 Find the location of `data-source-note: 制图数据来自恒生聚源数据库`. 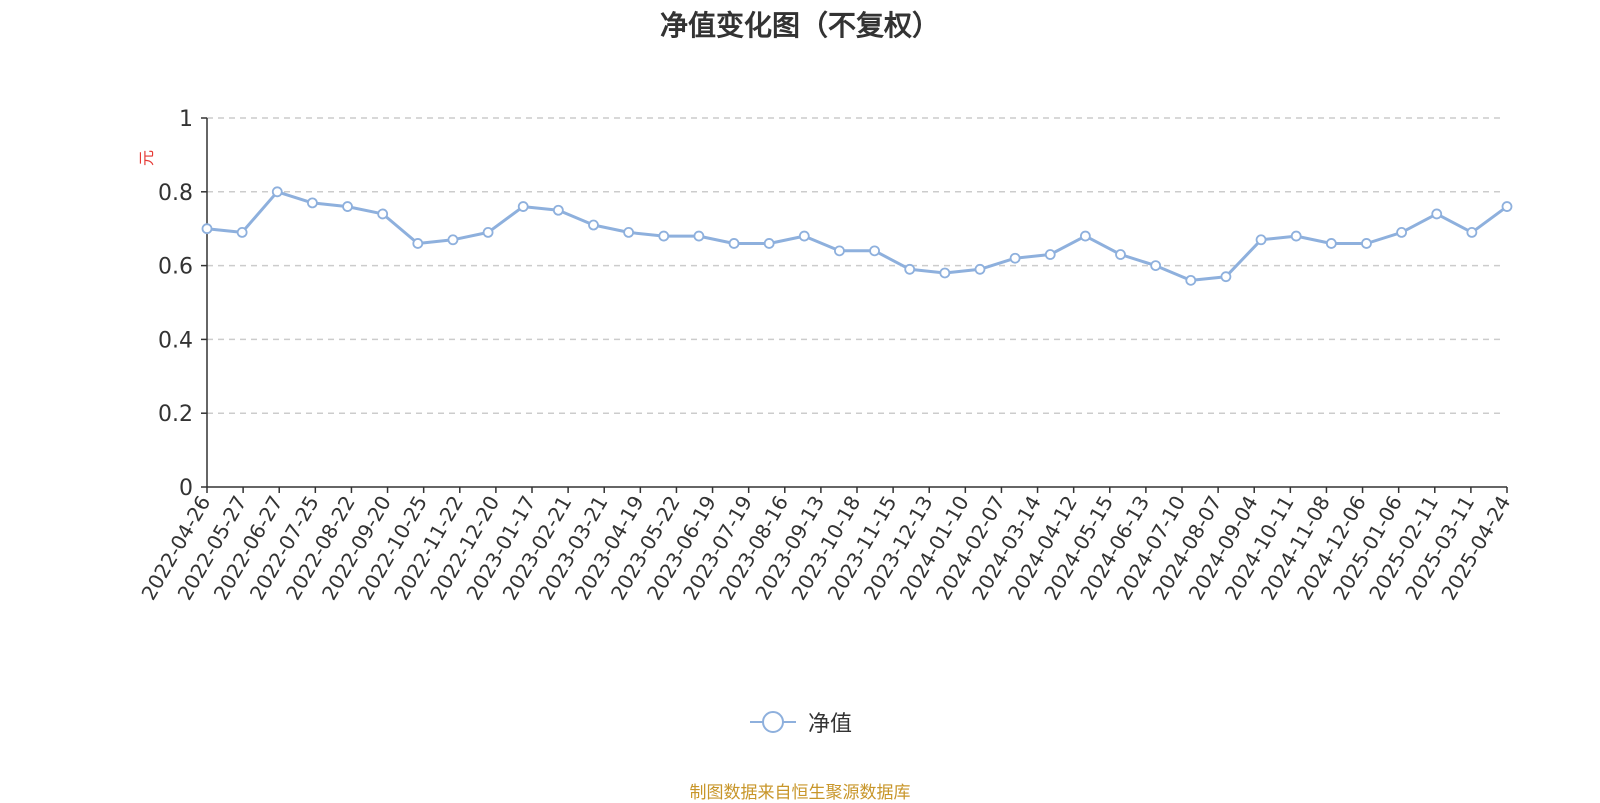

data-source-note: 制图数据来自恒生聚源数据库 is located at coordinates (800, 793).